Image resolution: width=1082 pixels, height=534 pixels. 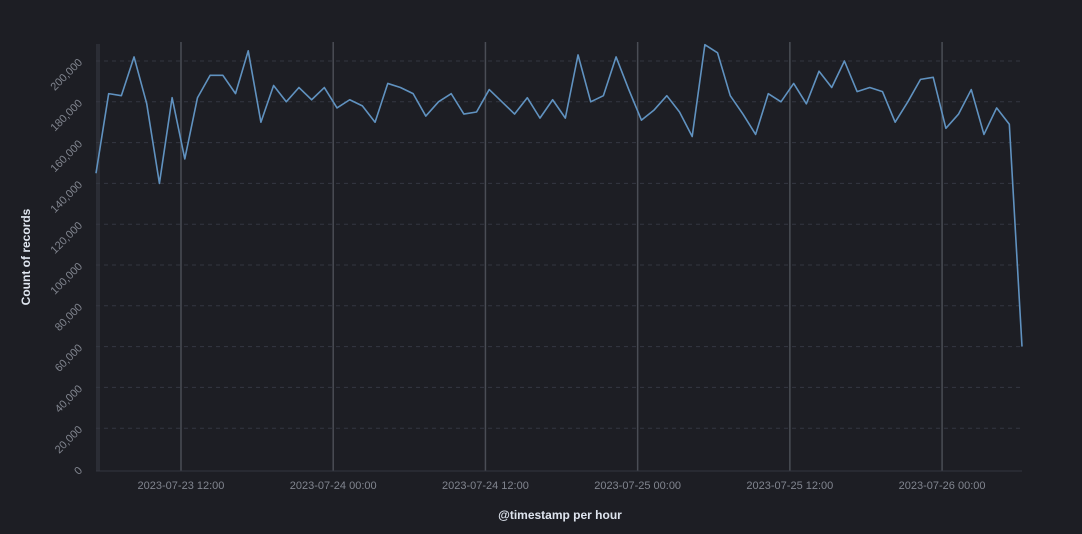 What do you see at coordinates (78, 471) in the screenshot?
I see `y-tick-label: 0` at bounding box center [78, 471].